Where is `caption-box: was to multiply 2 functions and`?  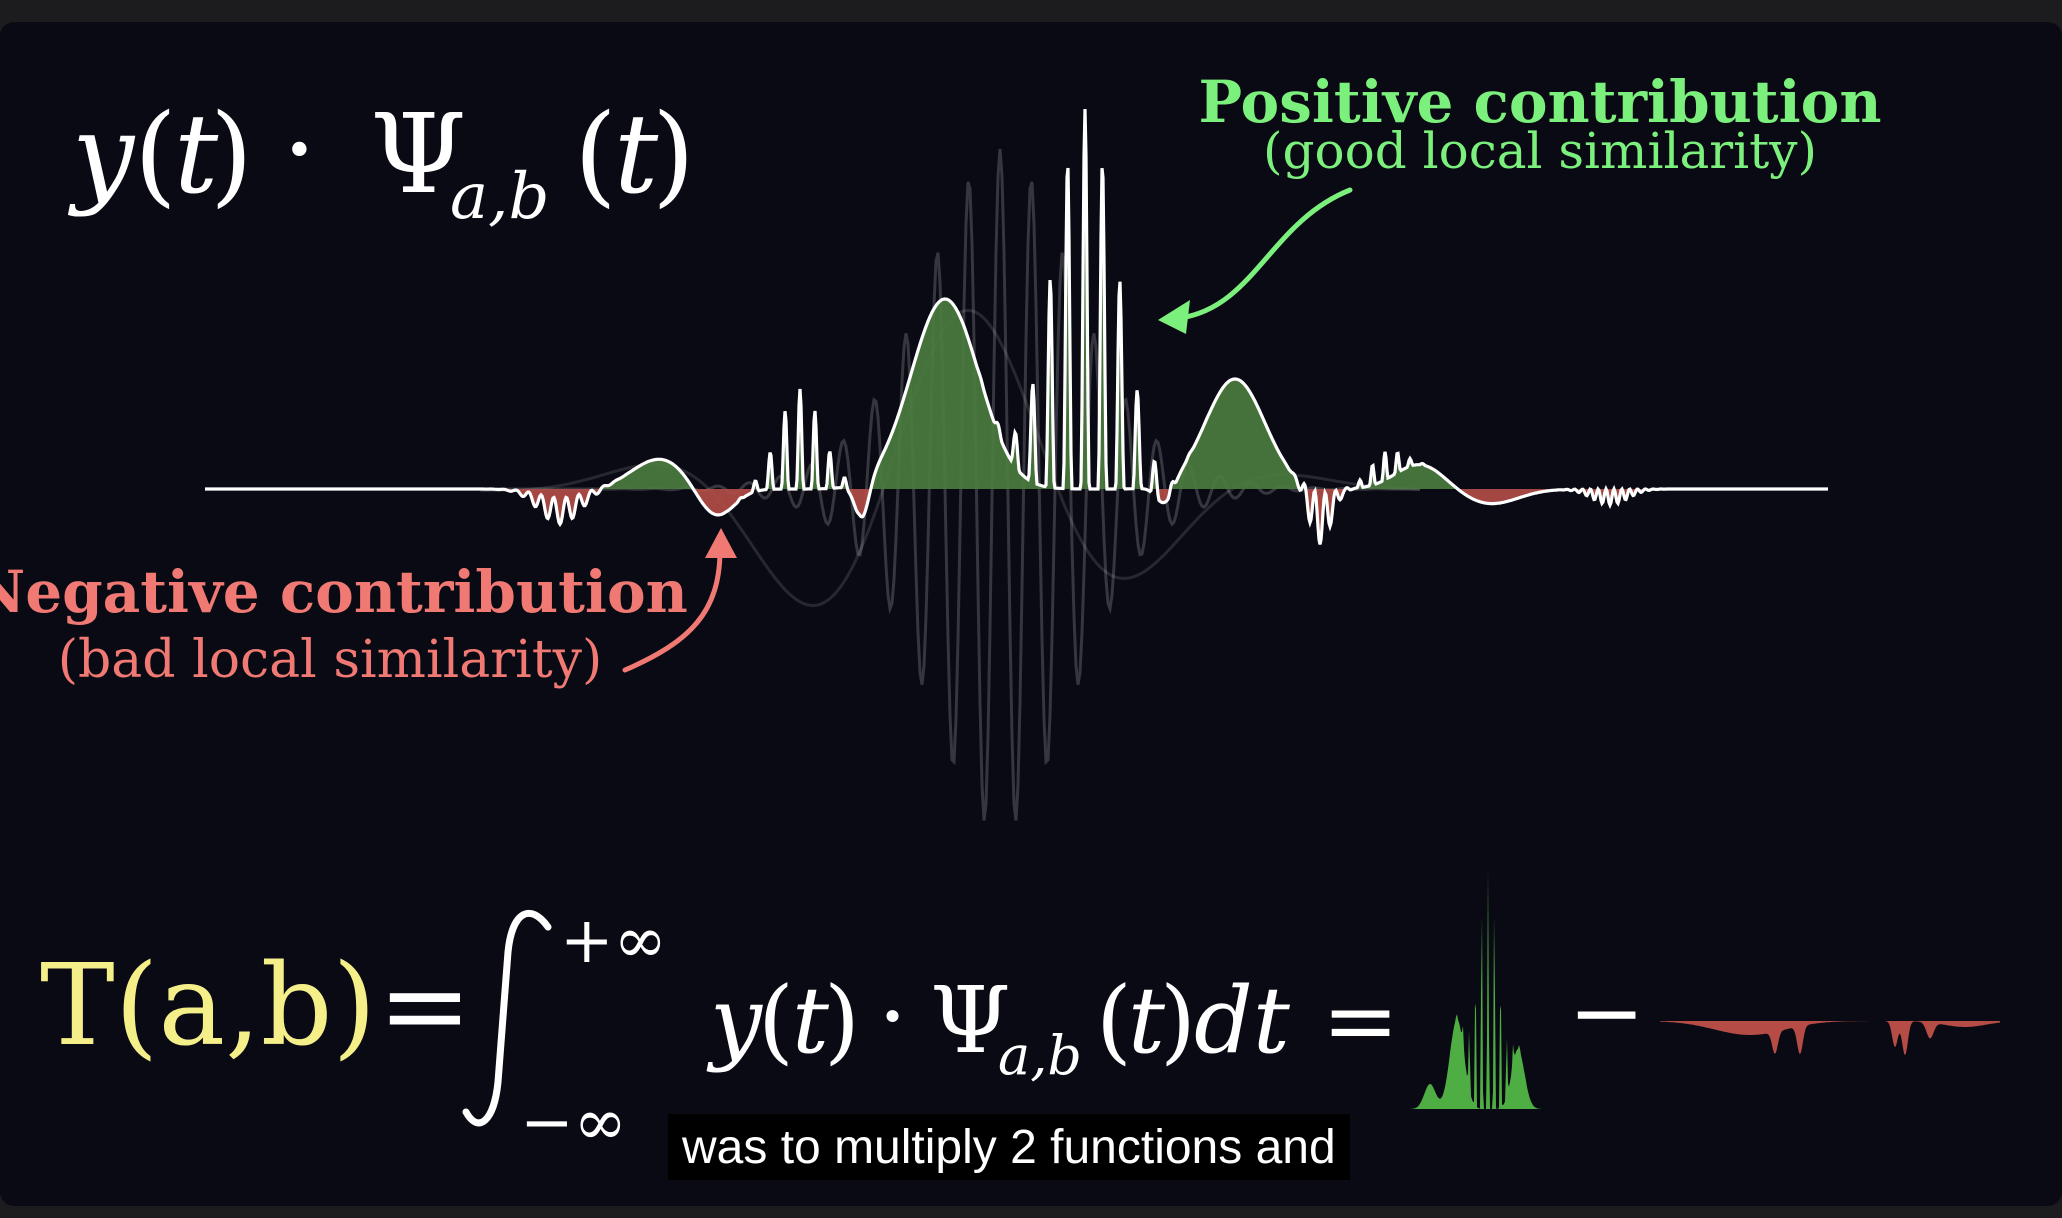 caption-box: was to multiply 2 functions and is located at coordinates (1009, 1147).